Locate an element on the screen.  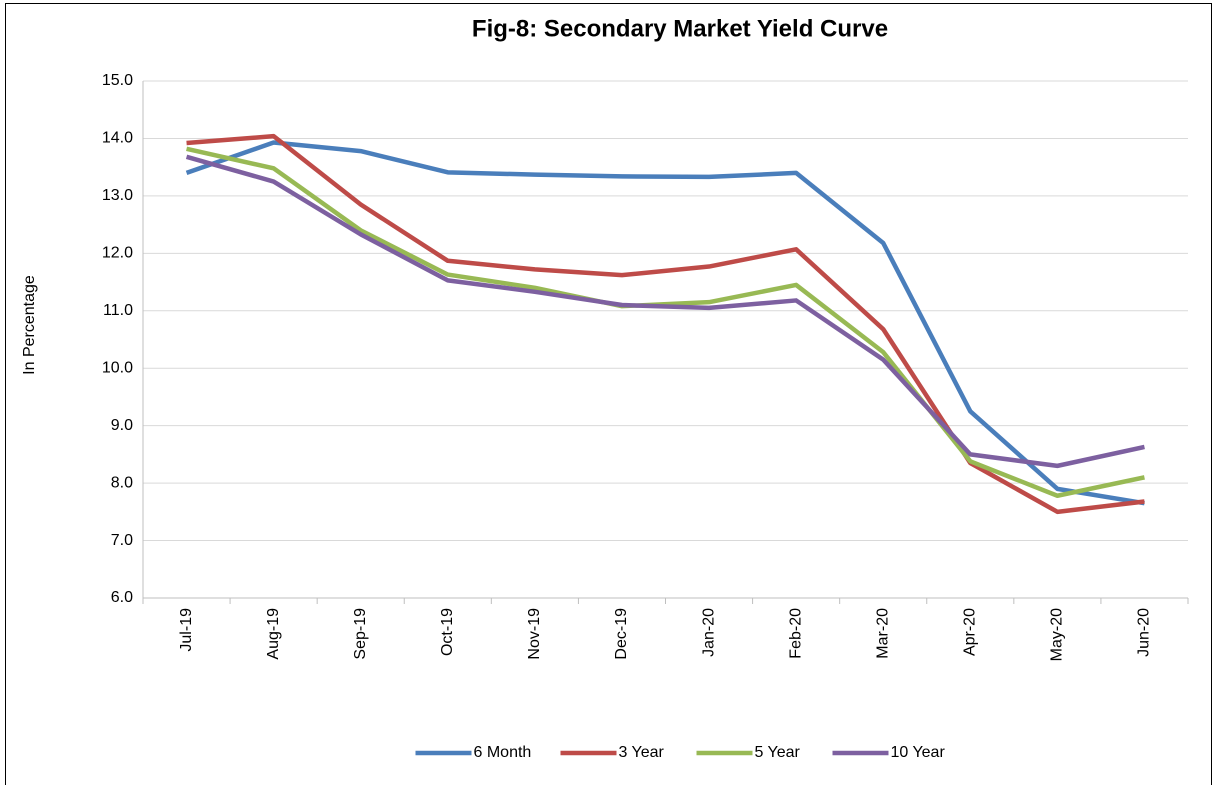
y-tick-label: 11.0 is located at coordinates (118, 310).